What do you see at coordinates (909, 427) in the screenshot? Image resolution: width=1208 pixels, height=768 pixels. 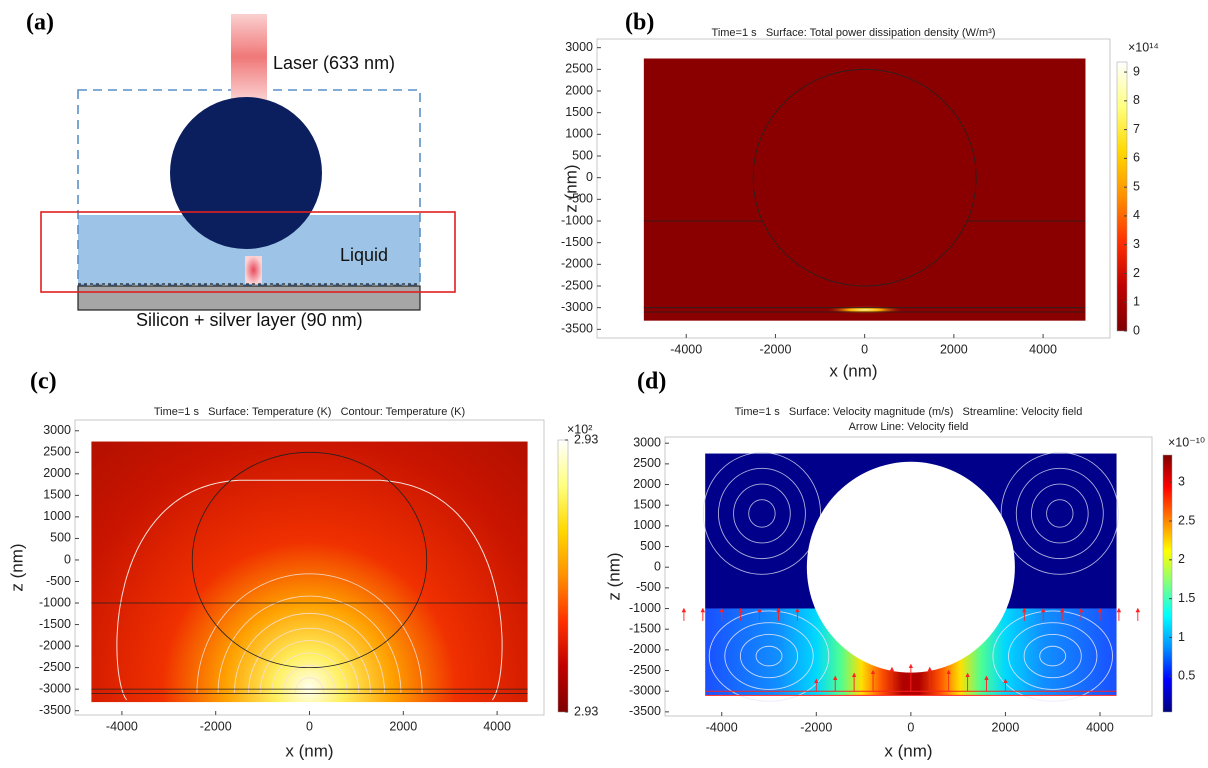 I see `chart-title: Arrow Line: Velocity field` at bounding box center [909, 427].